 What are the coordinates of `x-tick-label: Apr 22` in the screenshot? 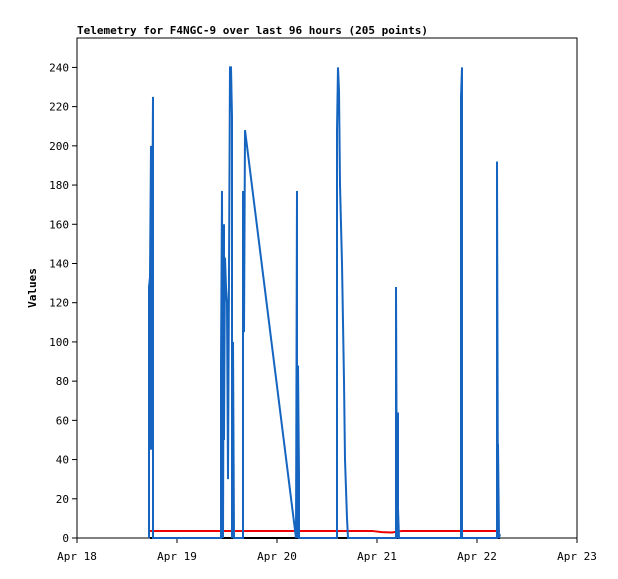 It's located at (477, 556).